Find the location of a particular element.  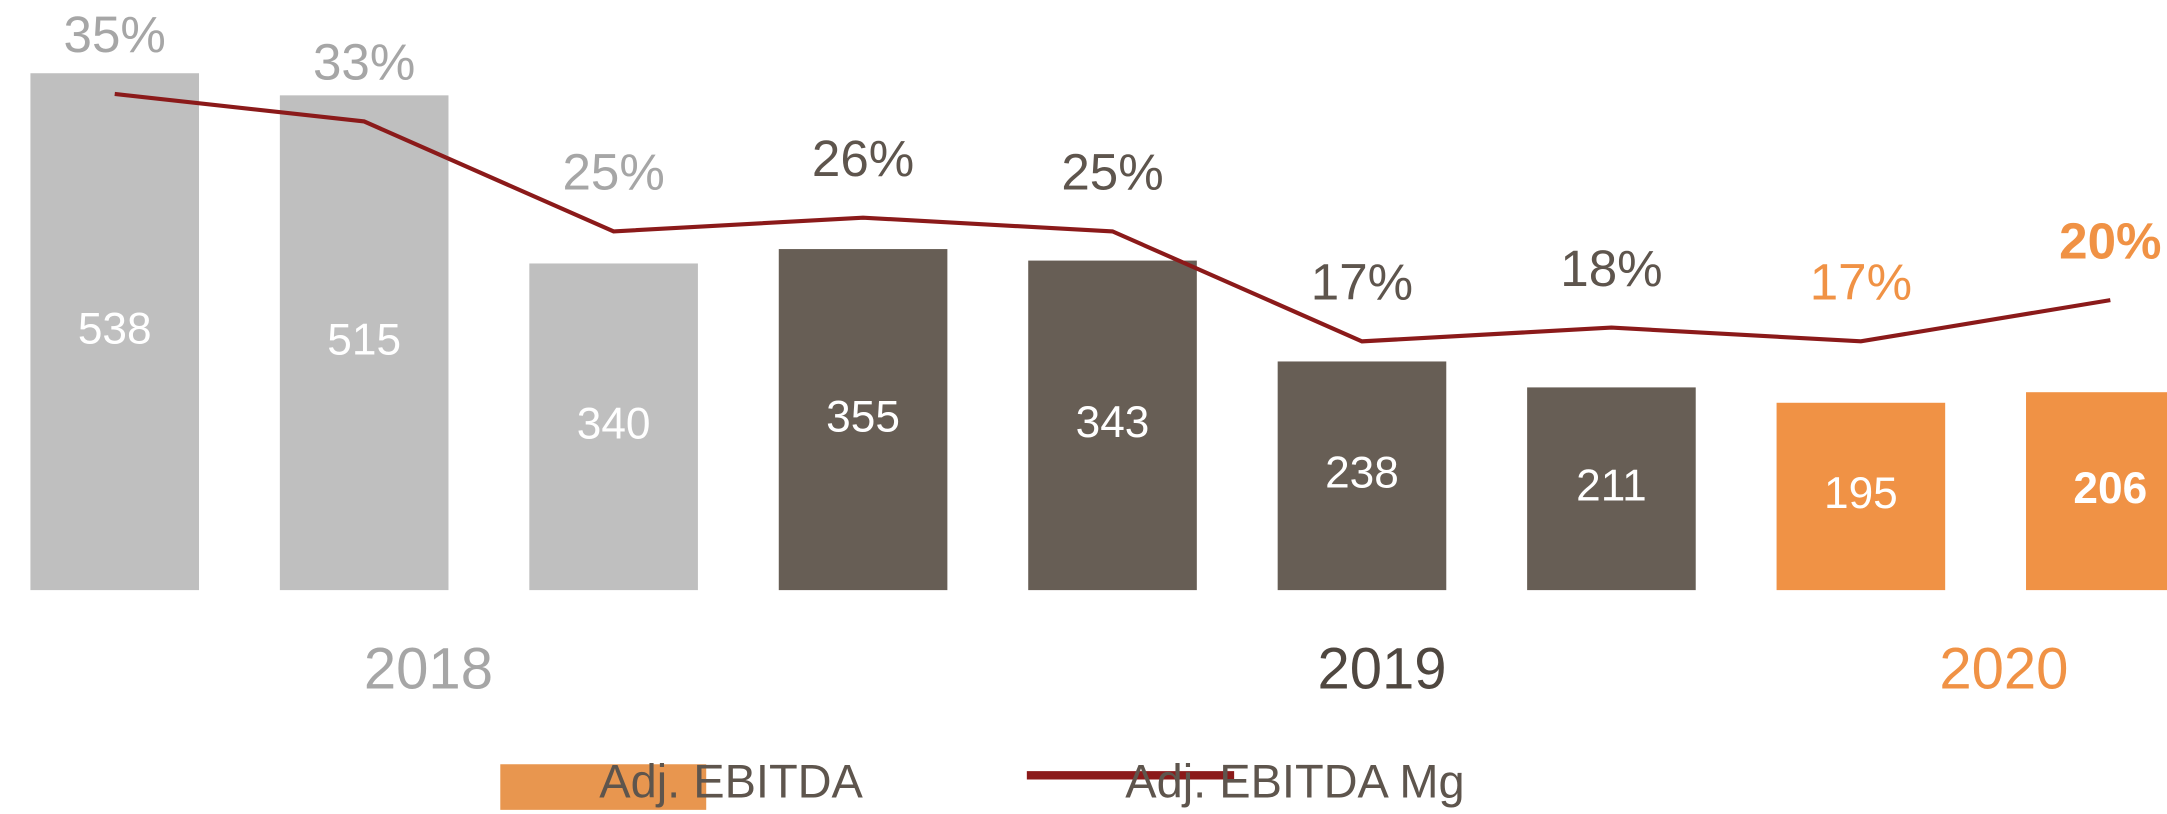

year-label: 2020 is located at coordinates (2003, 668).